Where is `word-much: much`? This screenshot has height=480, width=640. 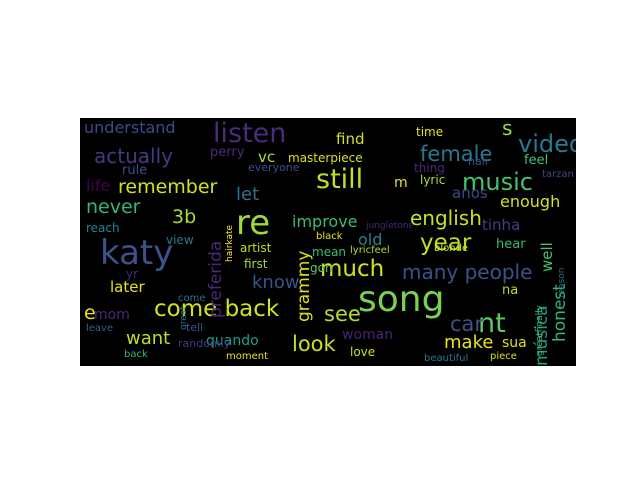 word-much: much is located at coordinates (352, 269).